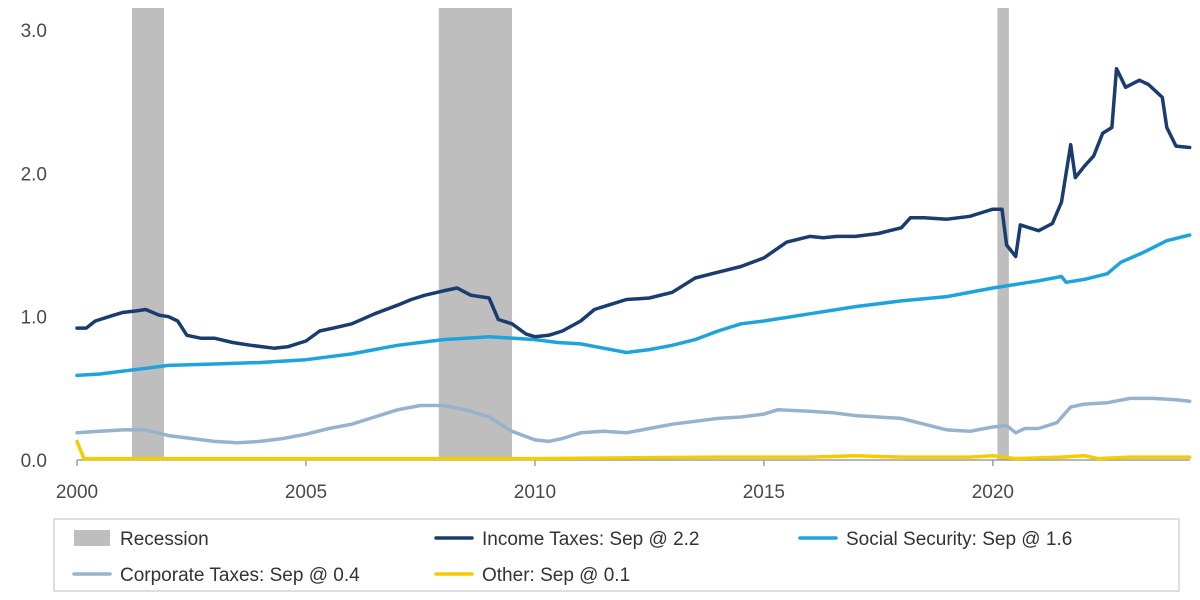 The width and height of the screenshot is (1200, 600). Describe the element at coordinates (633, 450) in the screenshot. I see `series-line-other` at that location.